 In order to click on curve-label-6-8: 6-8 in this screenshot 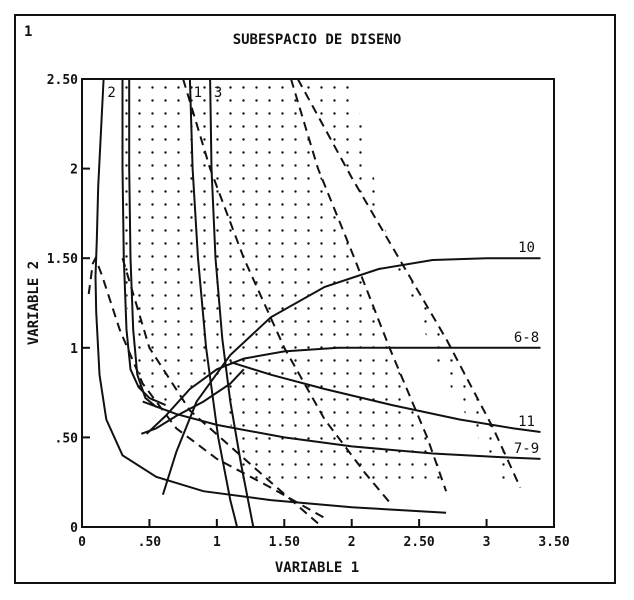, I will do `click(526, 338)`.